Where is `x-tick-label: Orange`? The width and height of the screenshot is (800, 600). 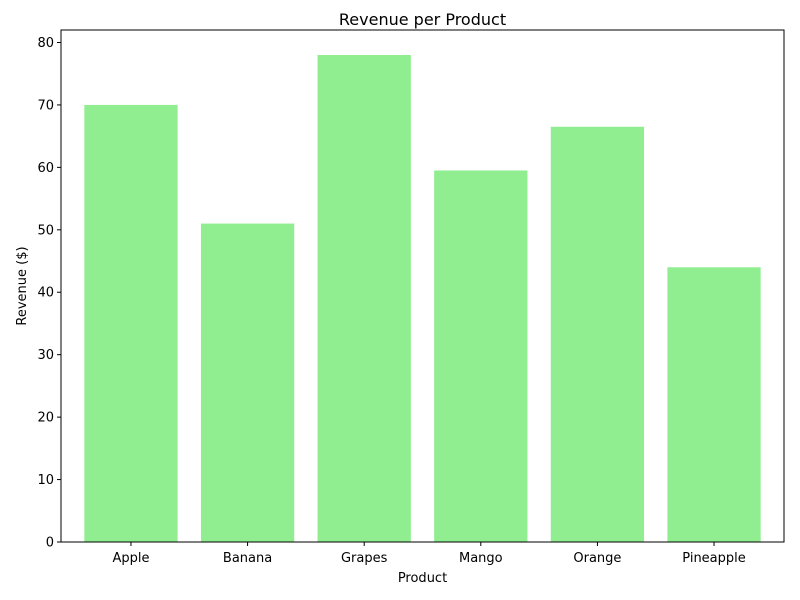
x-tick-label: Orange is located at coordinates (597, 558).